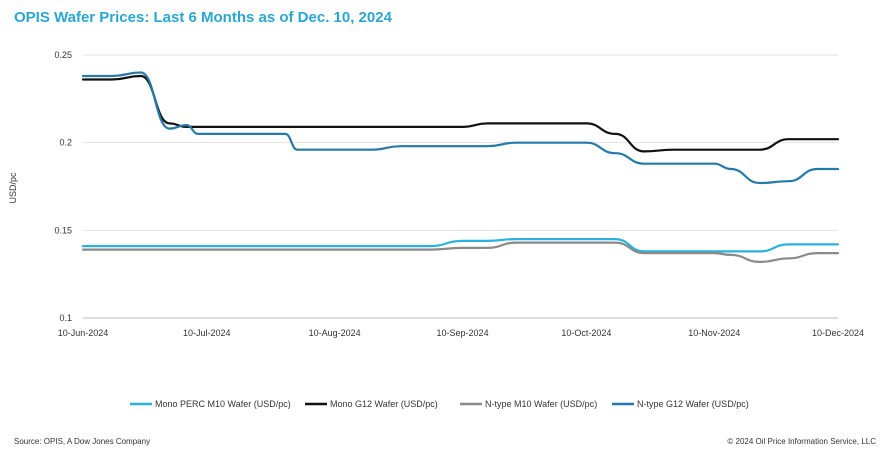 This screenshot has width=886, height=450. Describe the element at coordinates (13, 188) in the screenshot. I see `y-axis-label: USD/pc` at that location.